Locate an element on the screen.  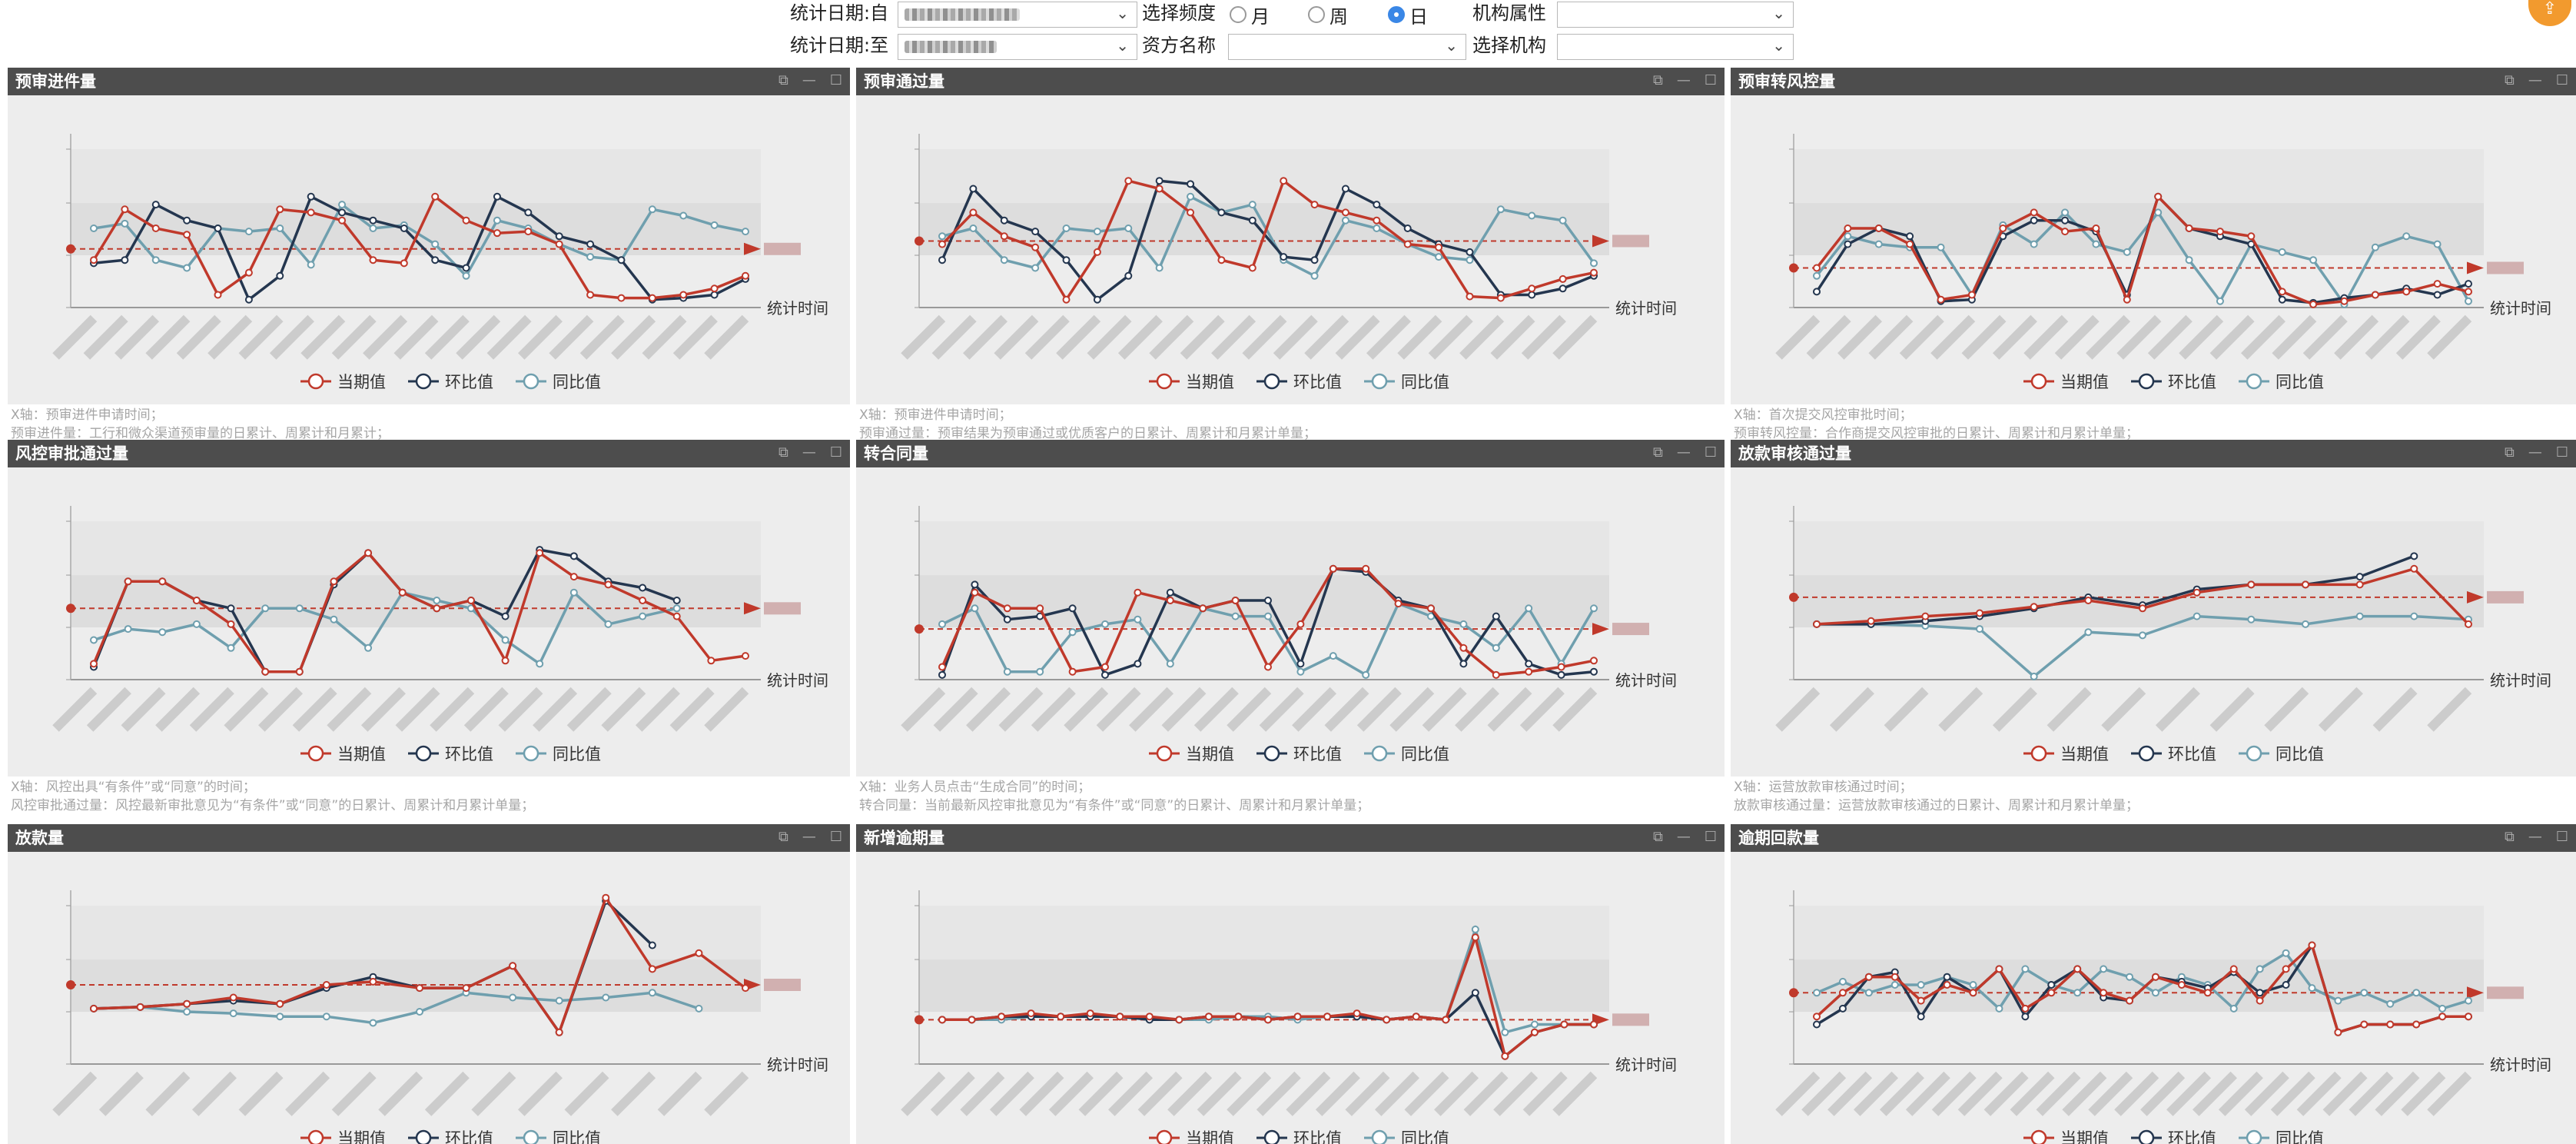
org-attr-select: ⌄ is located at coordinates (1675, 15).